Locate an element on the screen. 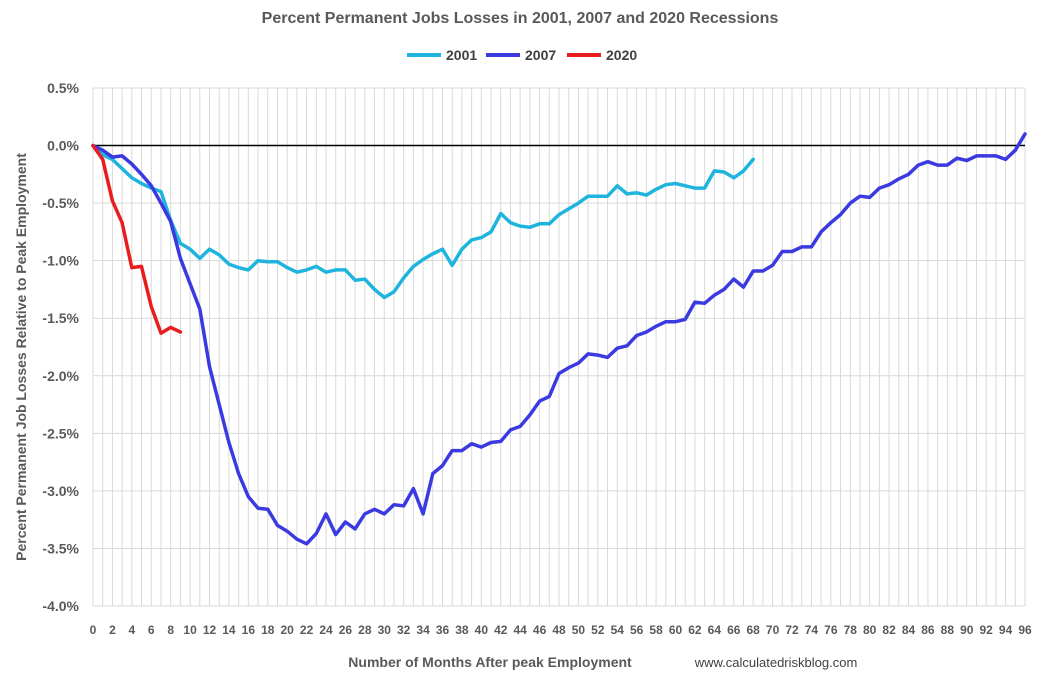 This screenshot has height=678, width=1046. x-tick-label: 76 is located at coordinates (831, 630).